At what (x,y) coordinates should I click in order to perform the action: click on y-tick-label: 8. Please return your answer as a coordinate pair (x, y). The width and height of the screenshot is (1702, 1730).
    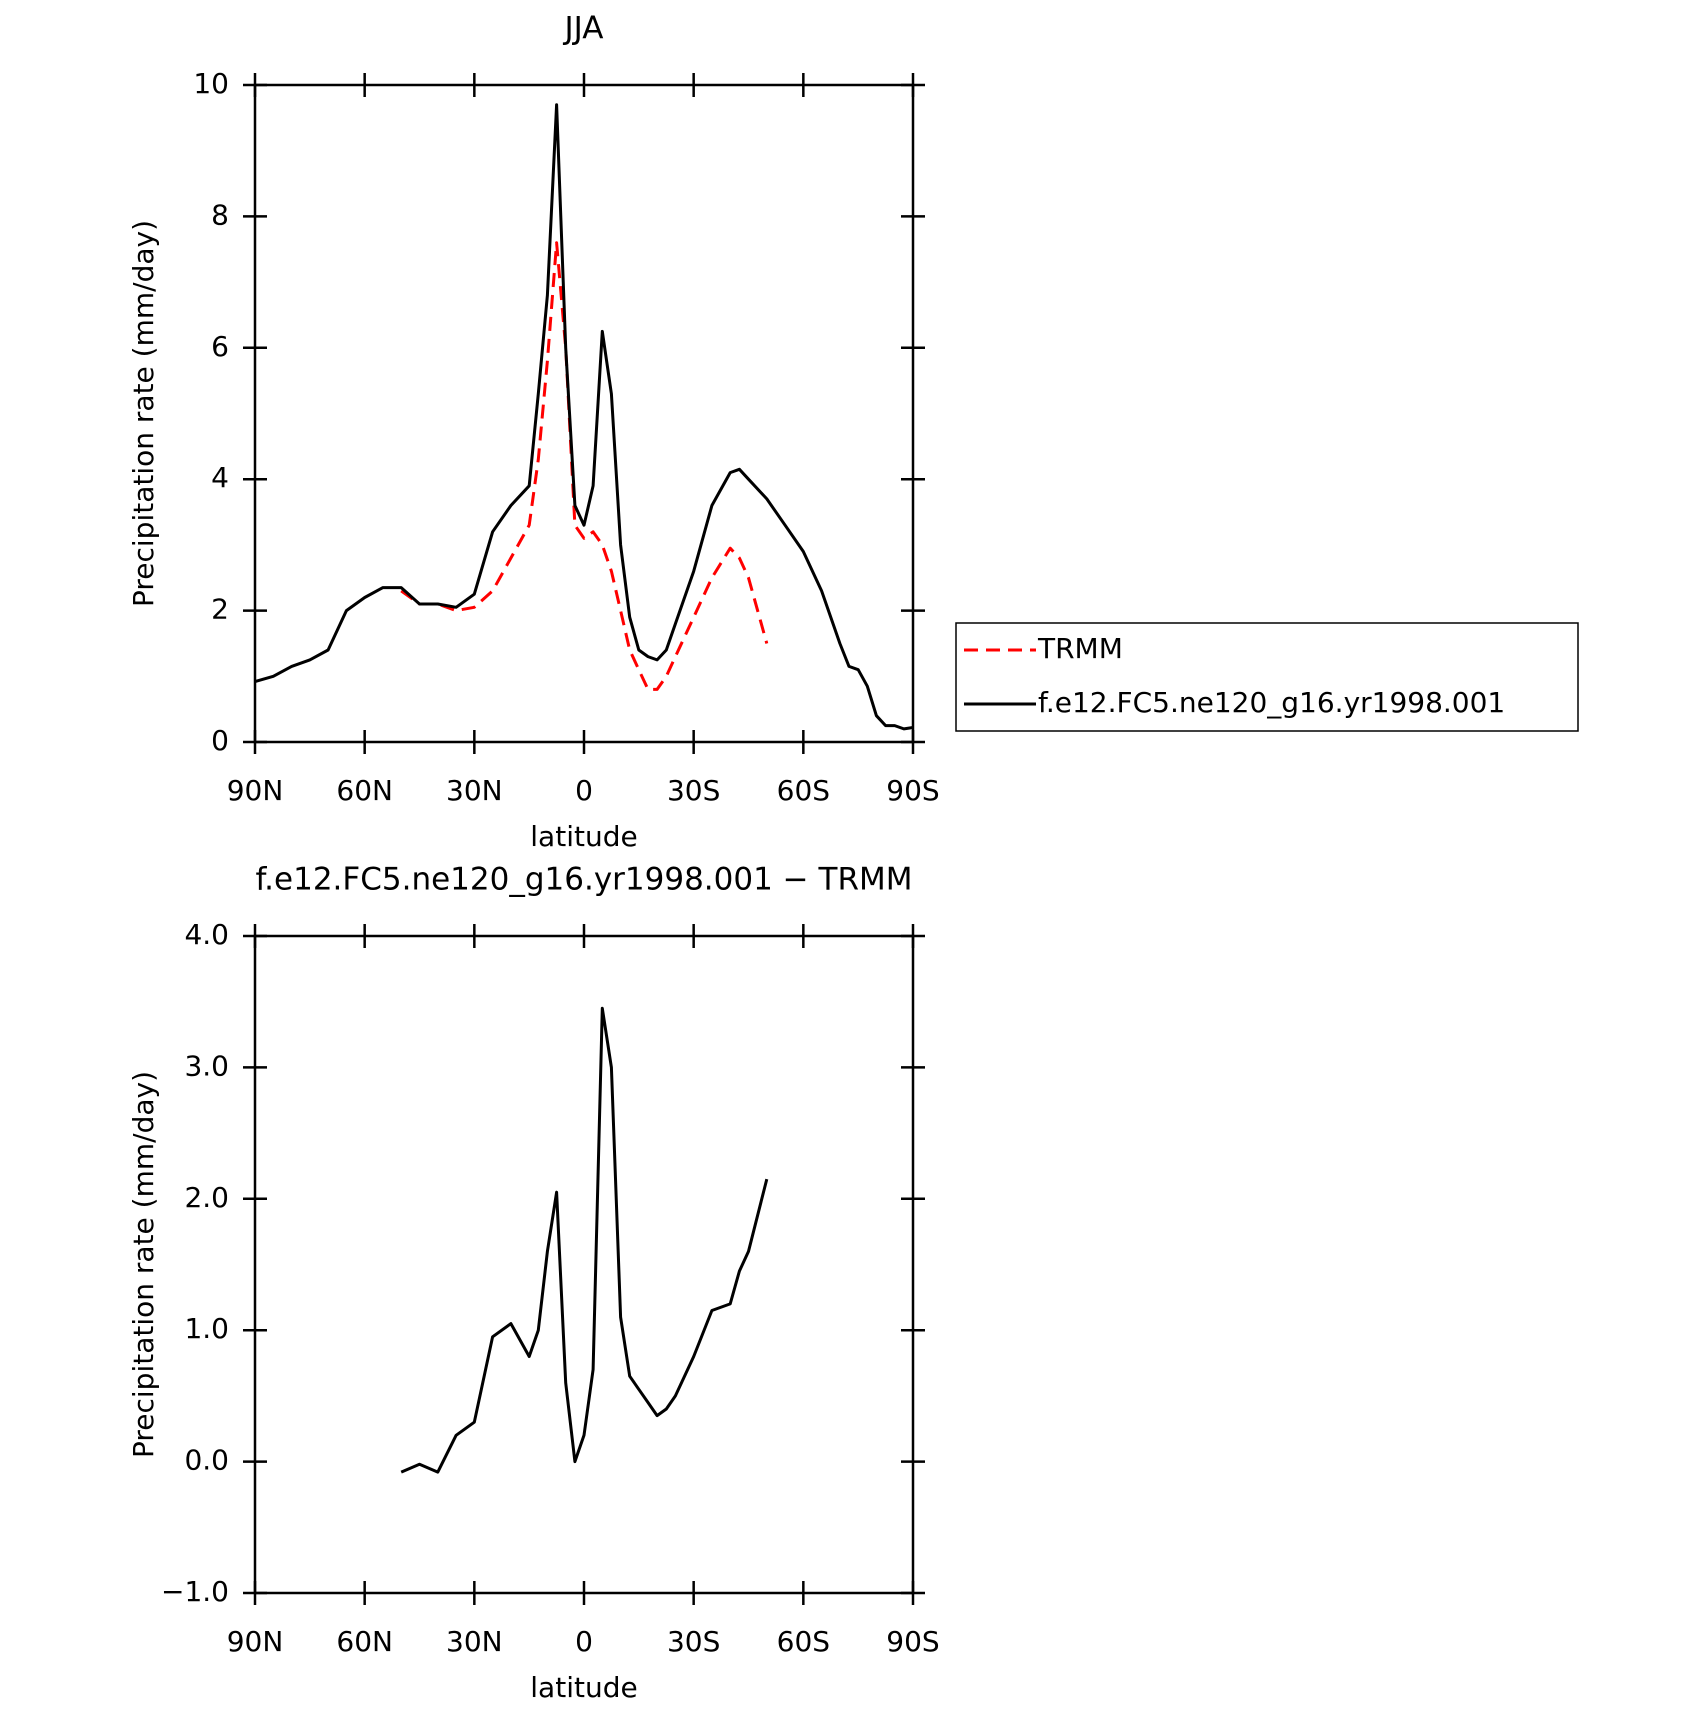
    Looking at the image, I should click on (220, 214).